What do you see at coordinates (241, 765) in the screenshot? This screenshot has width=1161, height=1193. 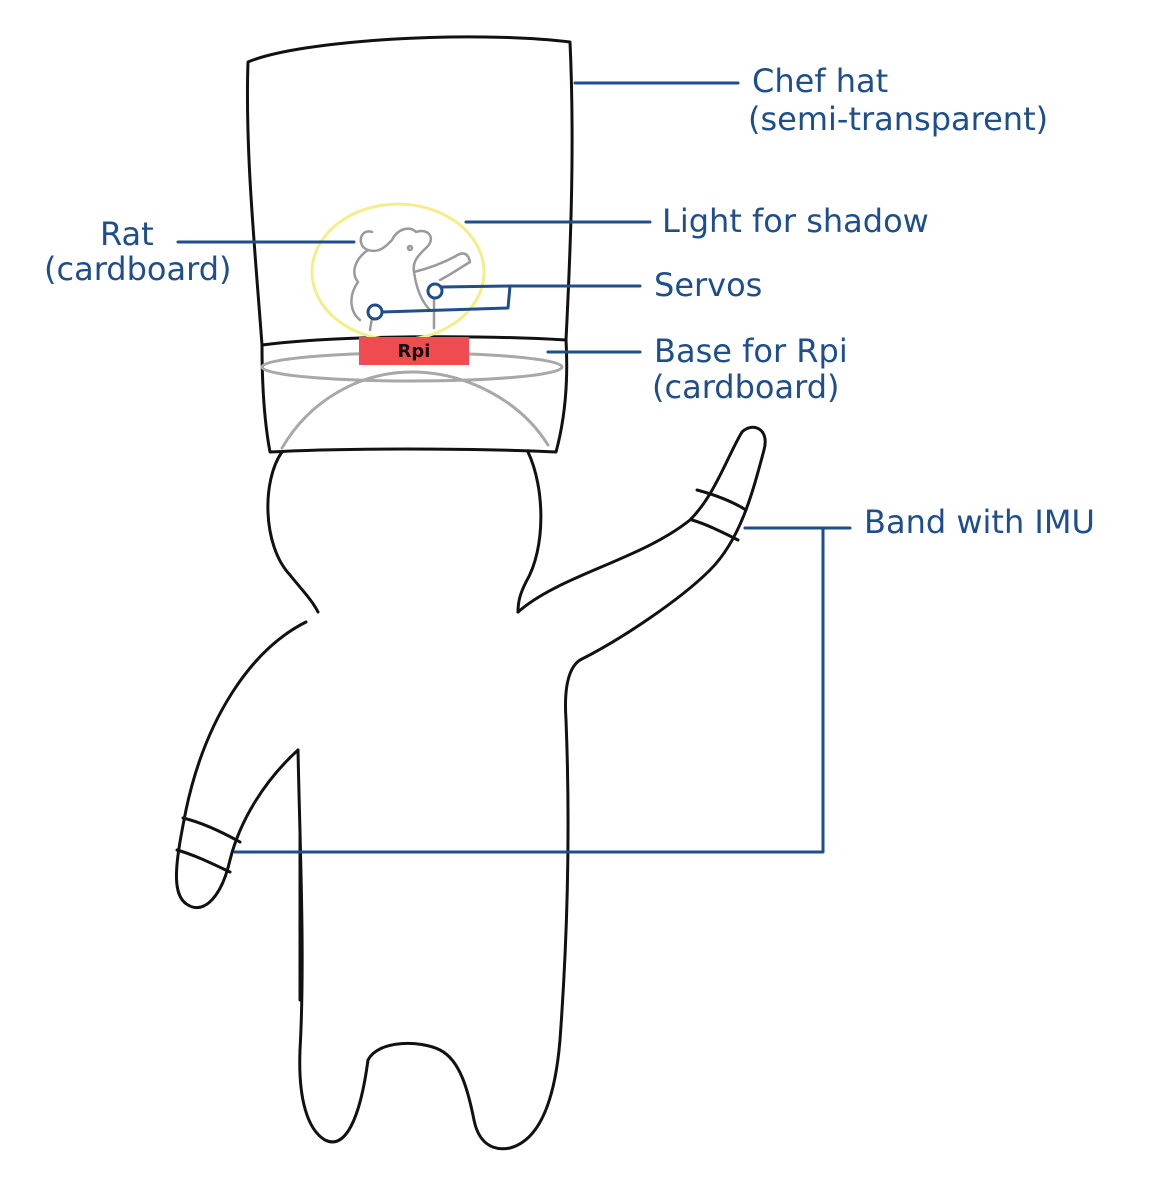 I see `left-arm-outline` at bounding box center [241, 765].